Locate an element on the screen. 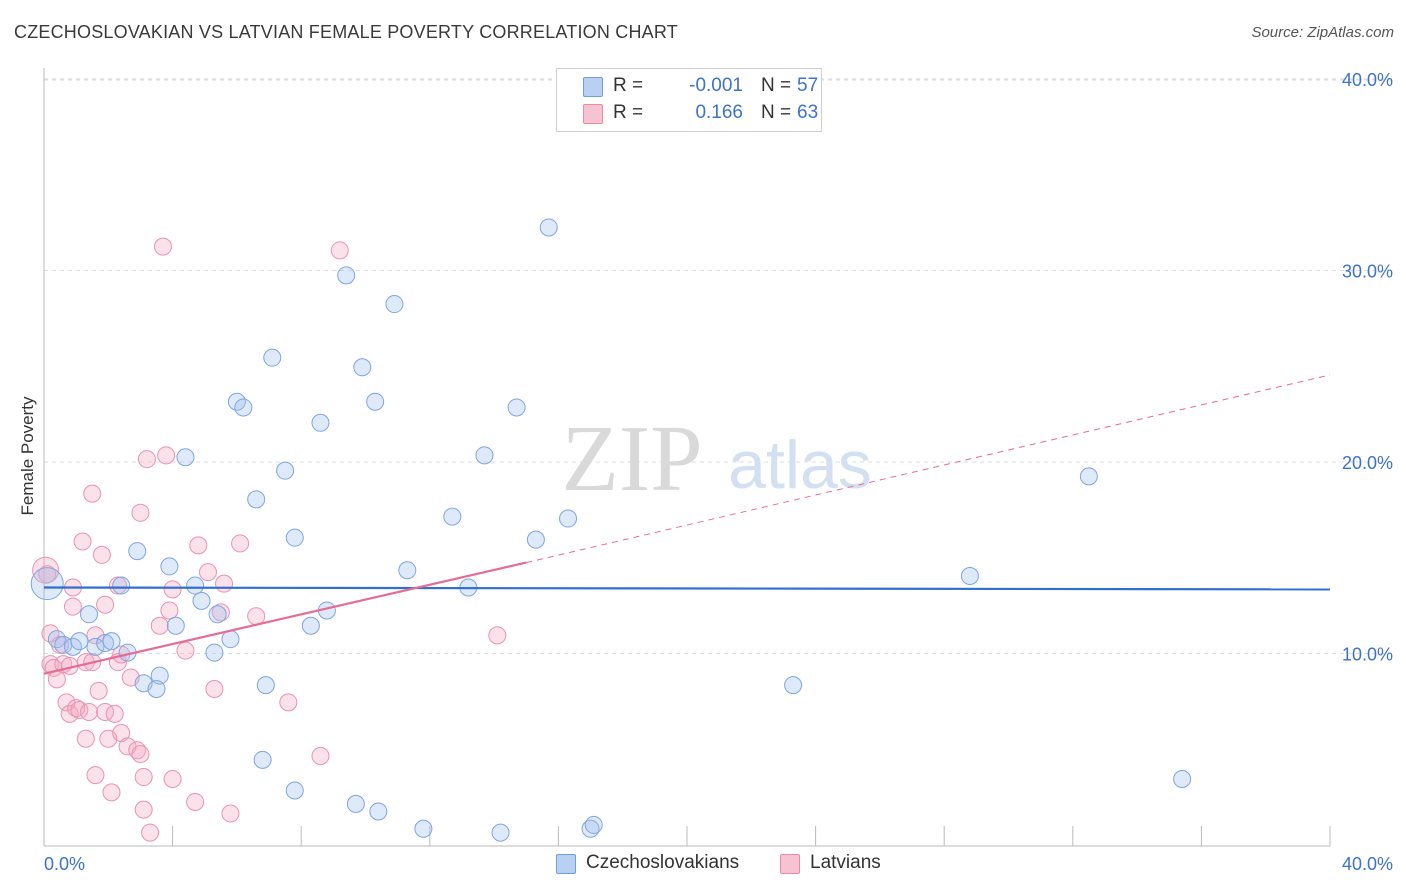 This screenshot has height=892, width=1406. series-swatch-blue is located at coordinates (566, 864).